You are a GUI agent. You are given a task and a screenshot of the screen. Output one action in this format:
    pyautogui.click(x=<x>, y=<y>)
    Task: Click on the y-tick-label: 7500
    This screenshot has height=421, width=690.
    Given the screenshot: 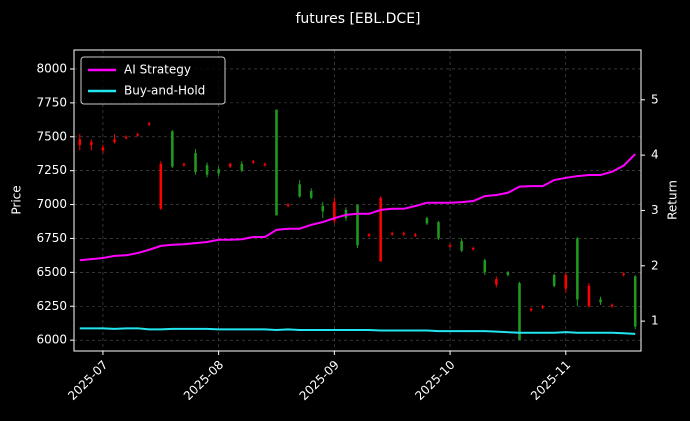 What is the action you would take?
    pyautogui.click(x=51, y=136)
    